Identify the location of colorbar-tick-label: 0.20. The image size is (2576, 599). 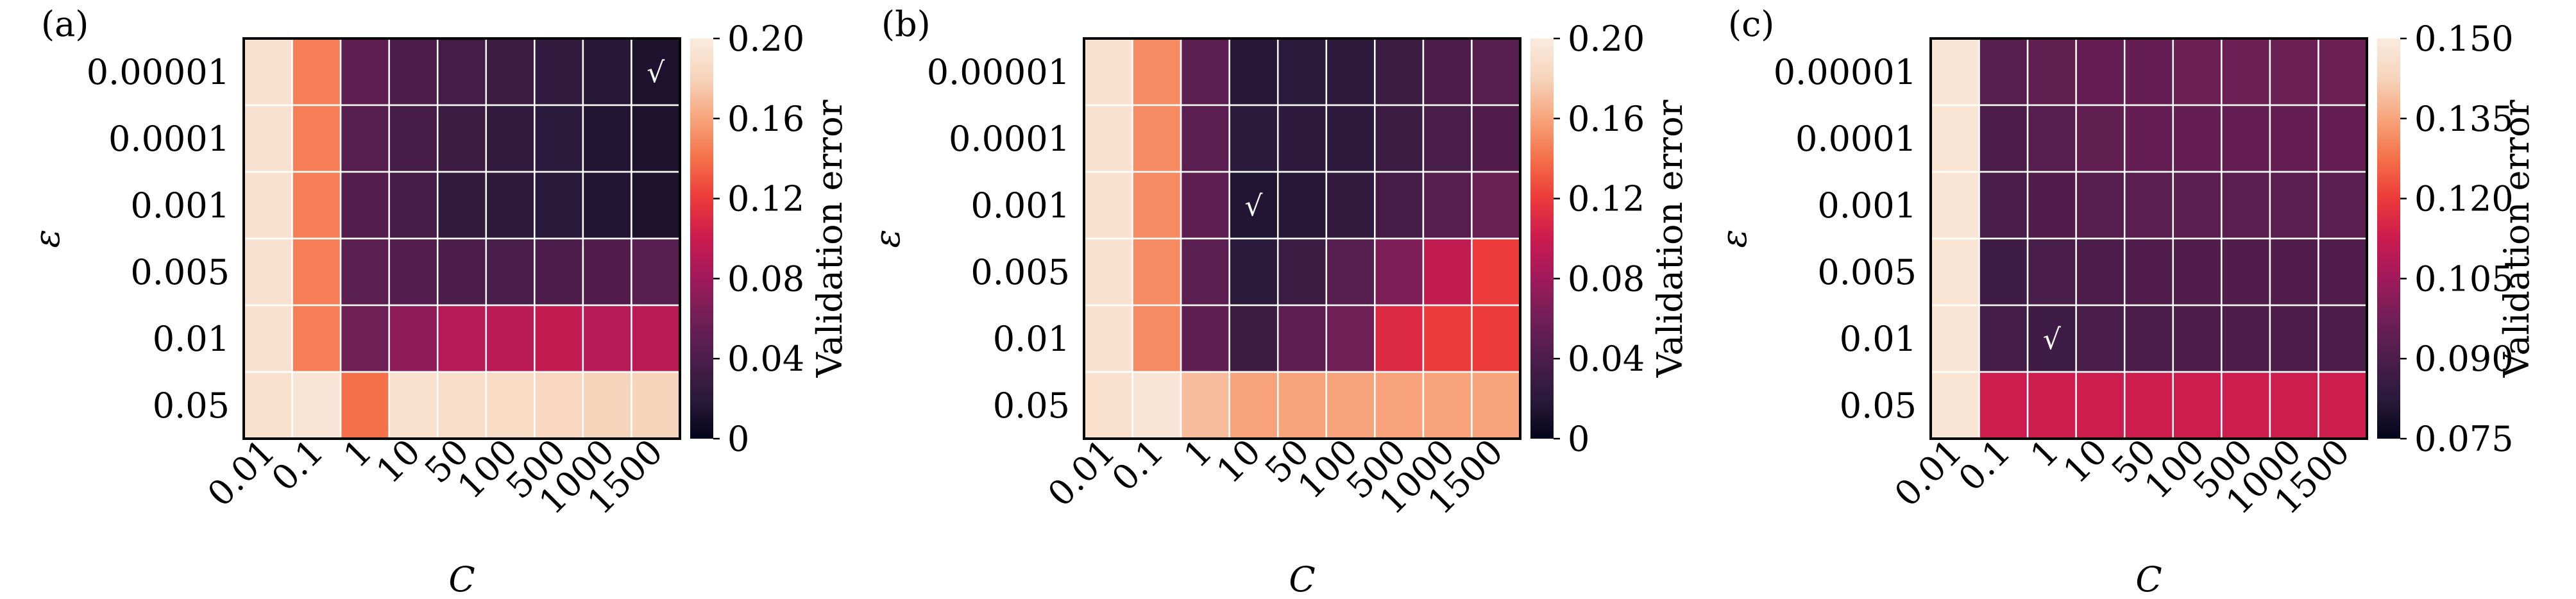
(765, 39).